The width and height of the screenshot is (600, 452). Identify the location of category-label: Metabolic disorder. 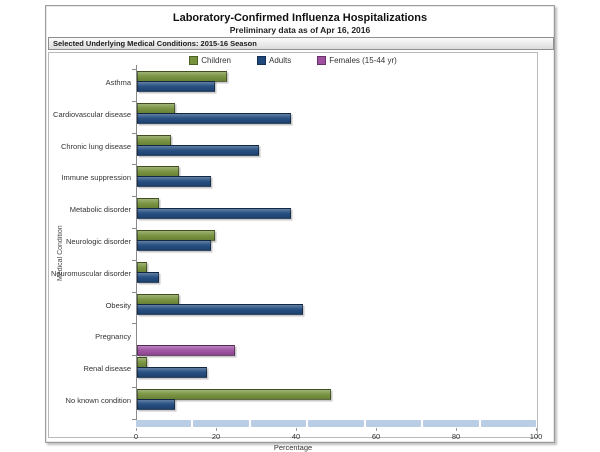
(100, 210).